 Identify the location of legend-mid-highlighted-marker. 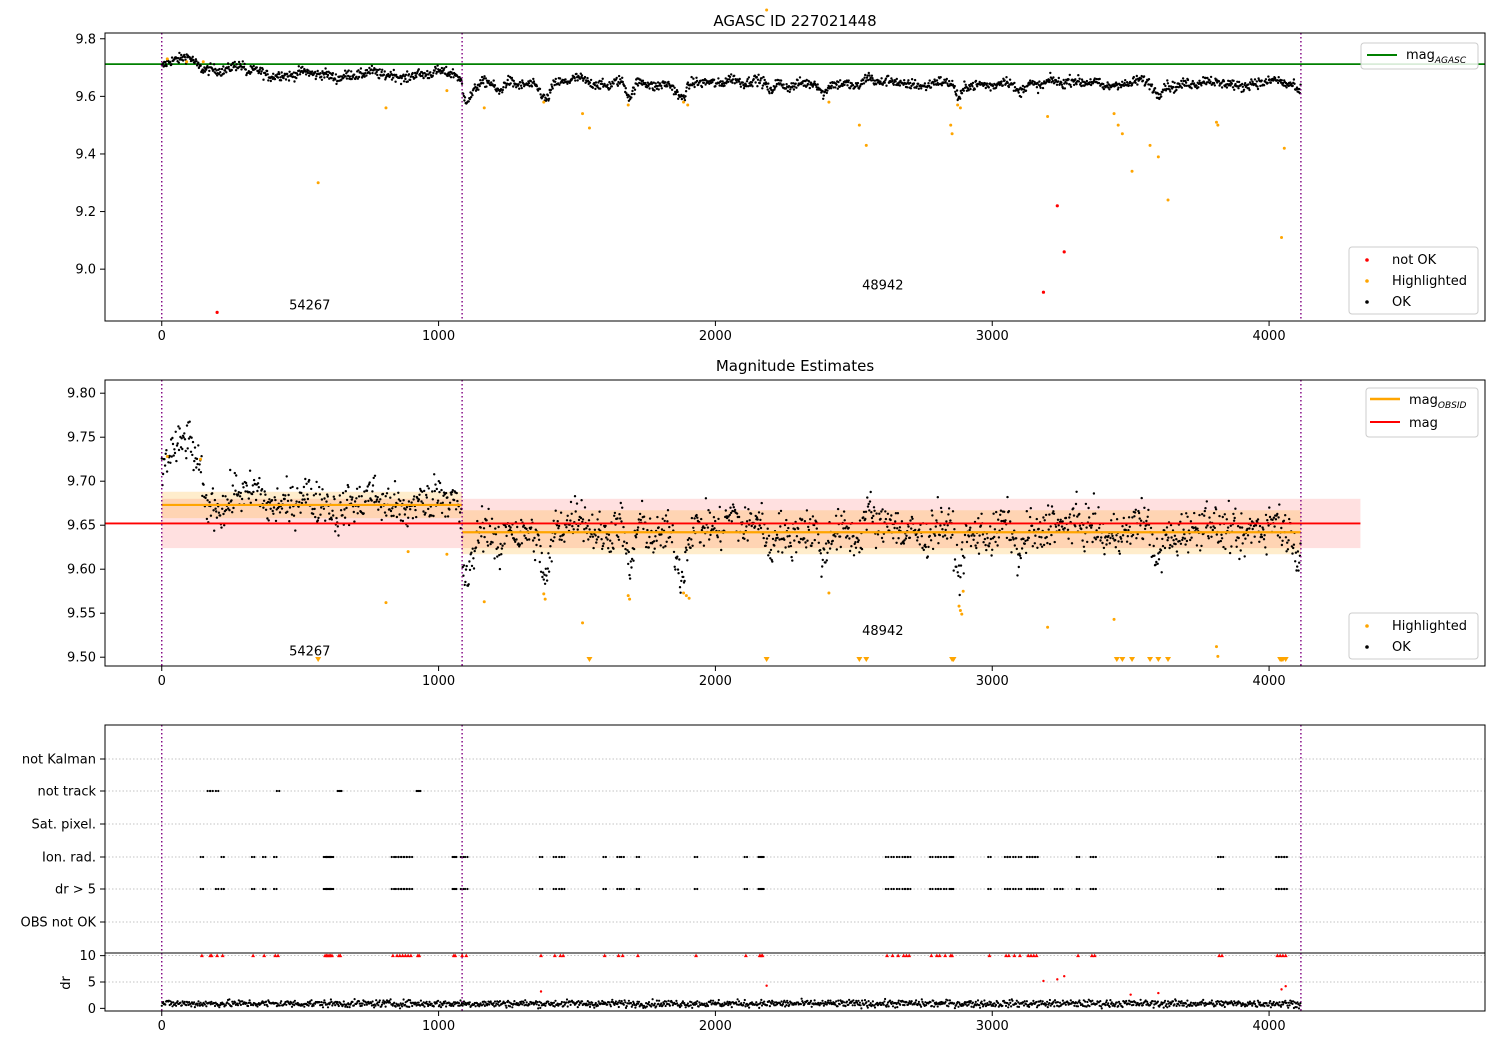
(1367, 626).